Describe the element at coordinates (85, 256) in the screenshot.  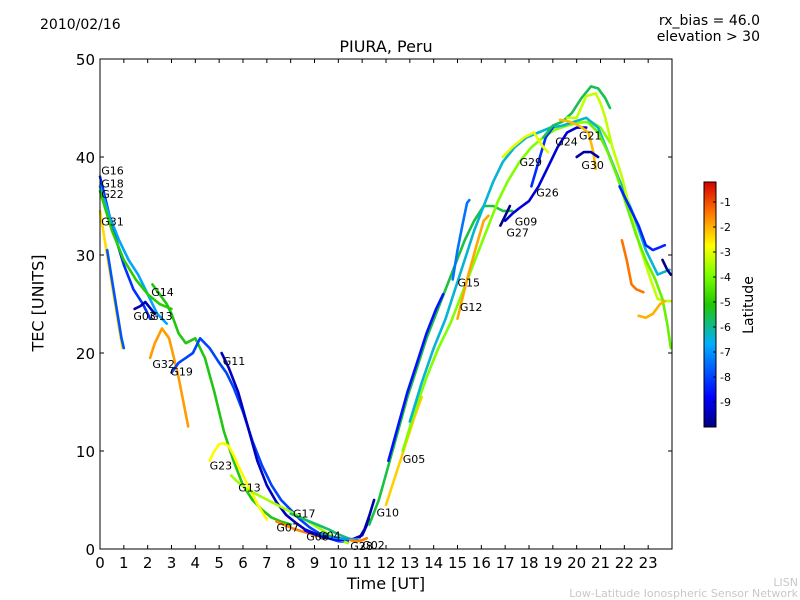
I see `y-tick-label: 30` at that location.